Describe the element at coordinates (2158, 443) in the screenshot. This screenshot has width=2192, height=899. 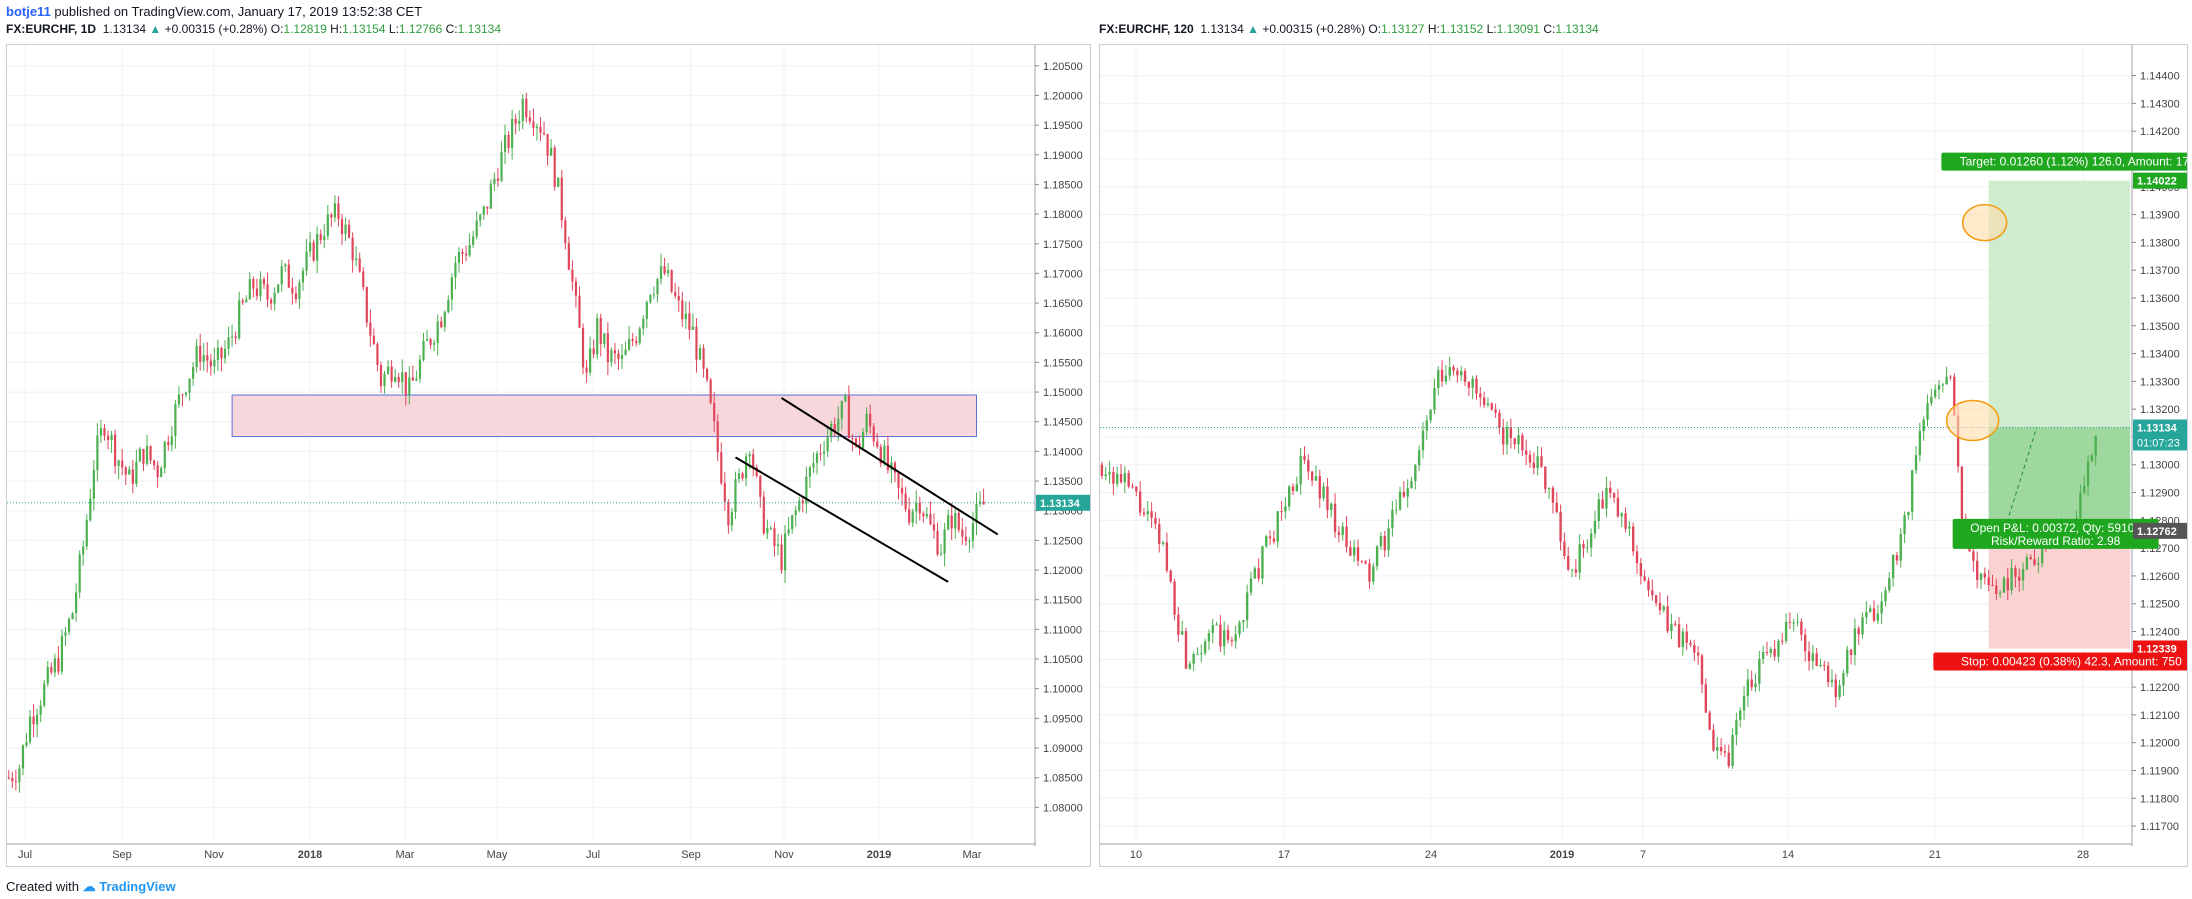
I see `countdown-label: 01:07:23` at that location.